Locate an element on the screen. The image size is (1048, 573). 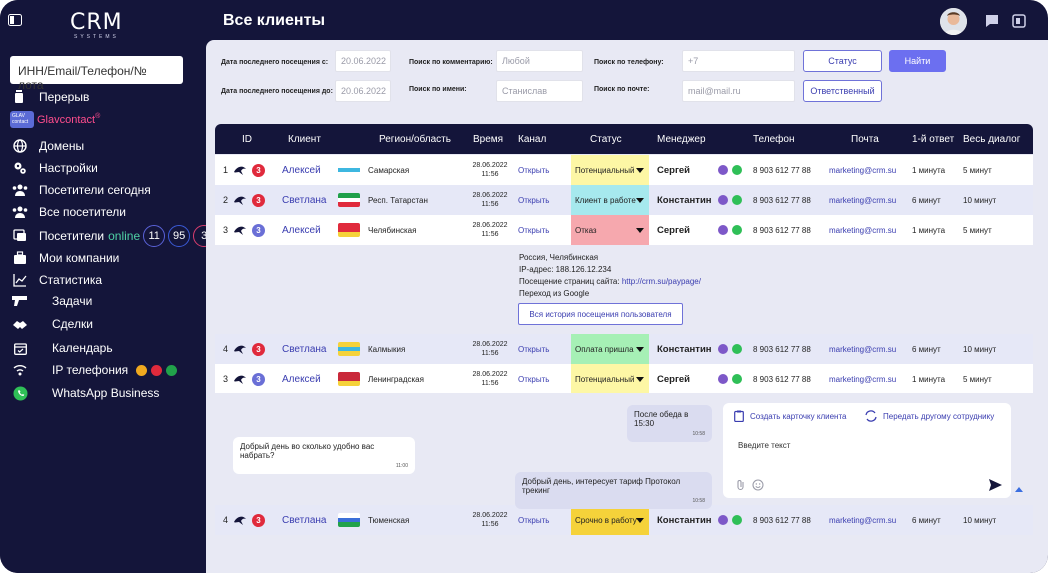
logout-icon is located at coordinates (1019, 21).